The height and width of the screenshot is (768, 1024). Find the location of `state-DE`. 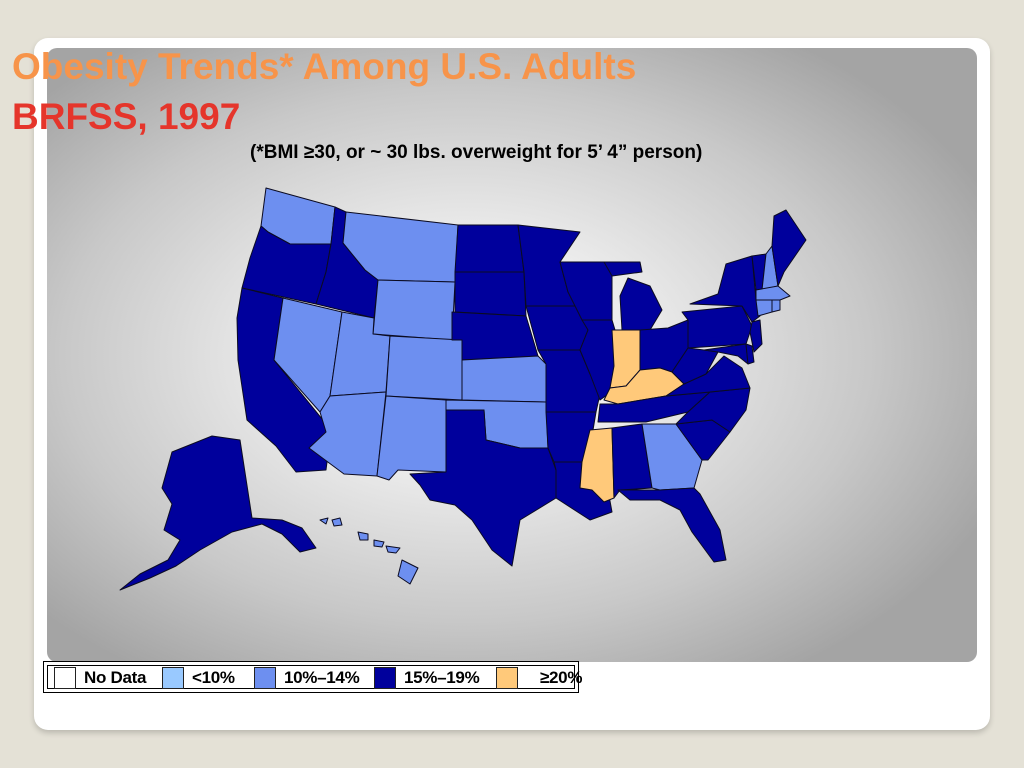

state-DE is located at coordinates (750, 354).